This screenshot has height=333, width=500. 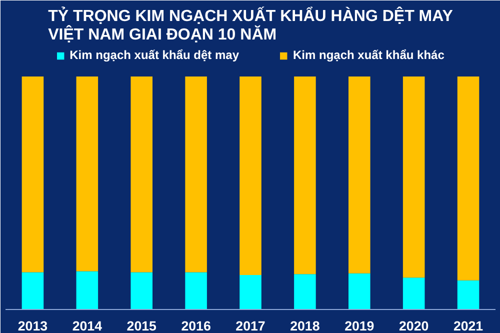 I want to click on legend-label: Kim ngạch xuất khẩu dệt may, so click(x=154, y=55).